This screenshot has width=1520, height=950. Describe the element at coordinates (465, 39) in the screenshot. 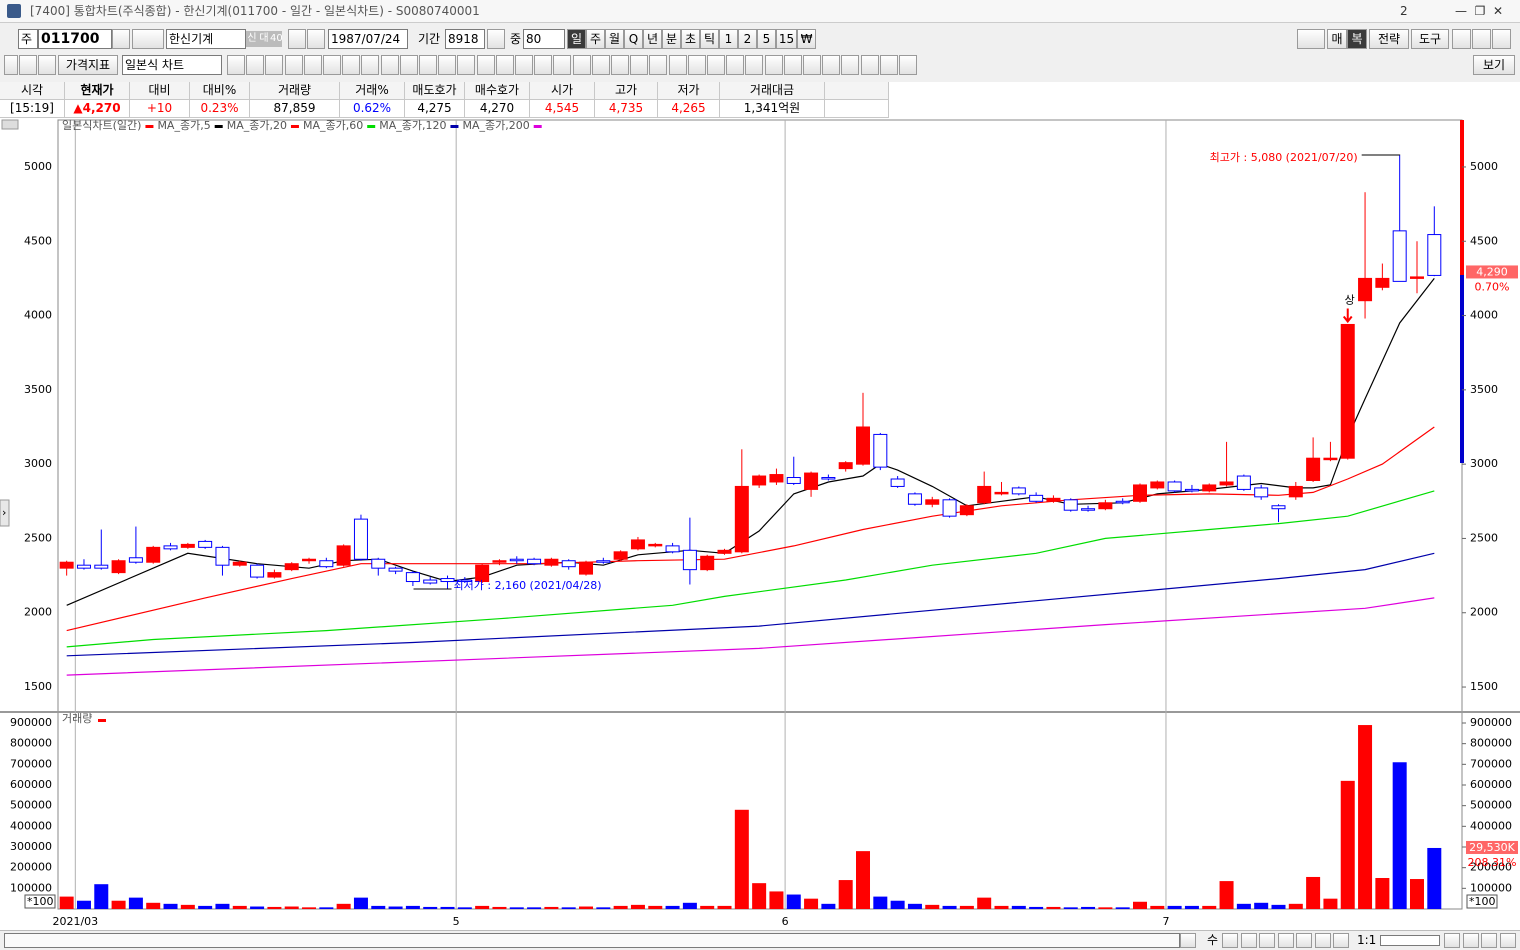

I see `period-box: 8918` at that location.